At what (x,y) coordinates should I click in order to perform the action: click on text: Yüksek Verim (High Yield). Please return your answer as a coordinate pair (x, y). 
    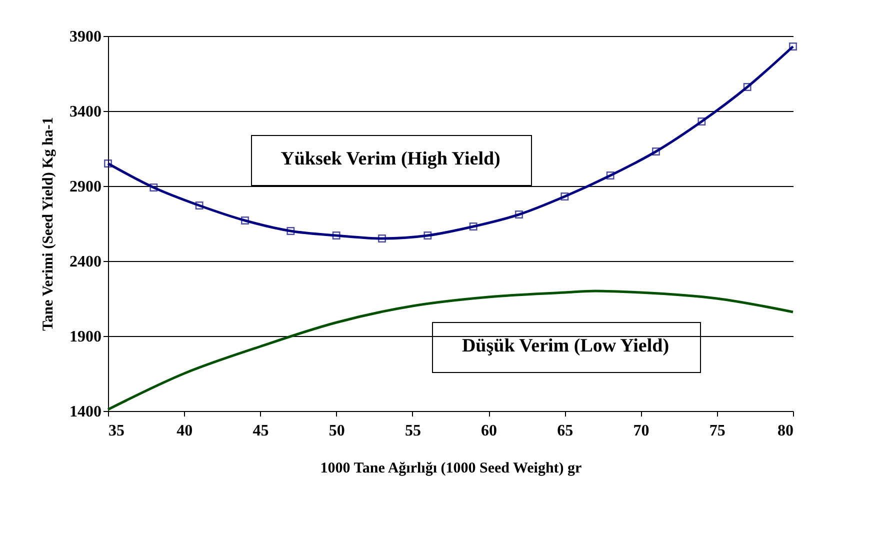
    Looking at the image, I should click on (390, 159).